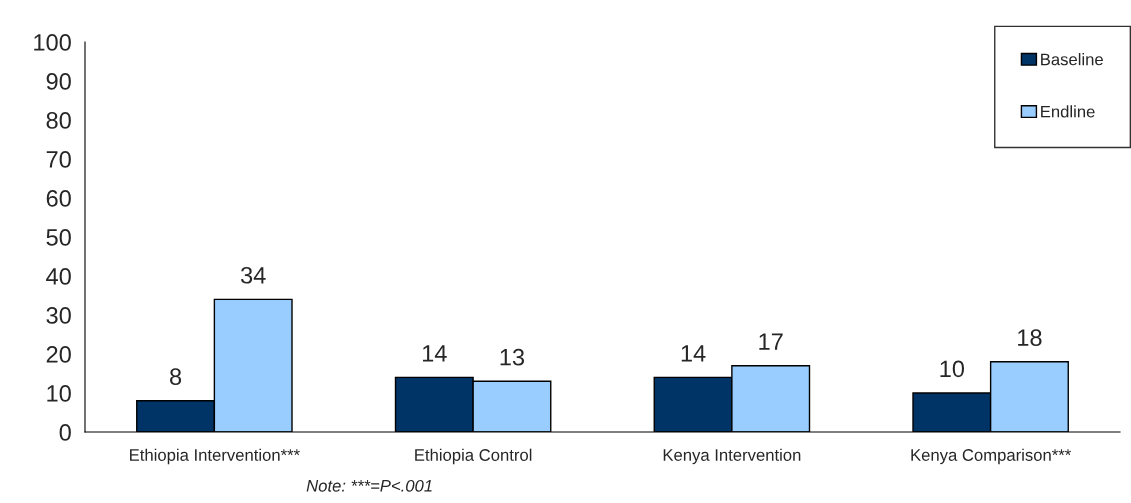 The height and width of the screenshot is (503, 1131). What do you see at coordinates (58, 315) in the screenshot?
I see `y-tick-label: 30` at bounding box center [58, 315].